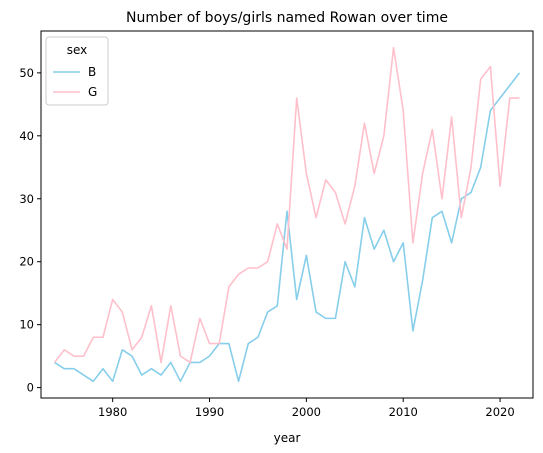  I want to click on legend-title: sex, so click(77, 50).